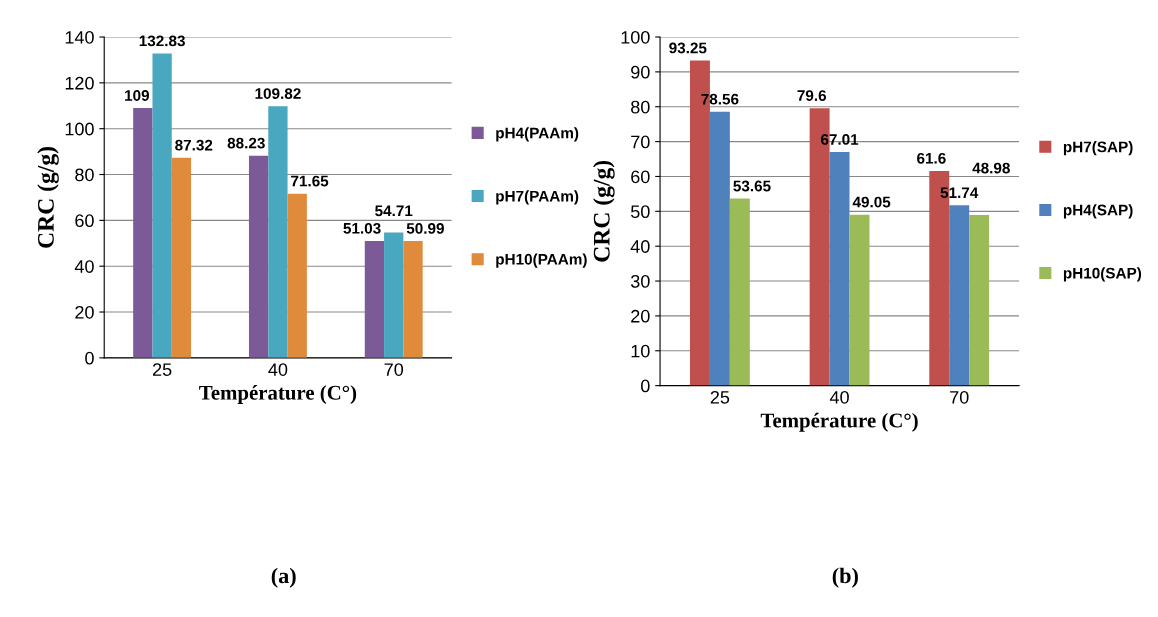 The width and height of the screenshot is (1158, 617). Describe the element at coordinates (688, 48) in the screenshot. I see `data-label: 93.25` at that location.